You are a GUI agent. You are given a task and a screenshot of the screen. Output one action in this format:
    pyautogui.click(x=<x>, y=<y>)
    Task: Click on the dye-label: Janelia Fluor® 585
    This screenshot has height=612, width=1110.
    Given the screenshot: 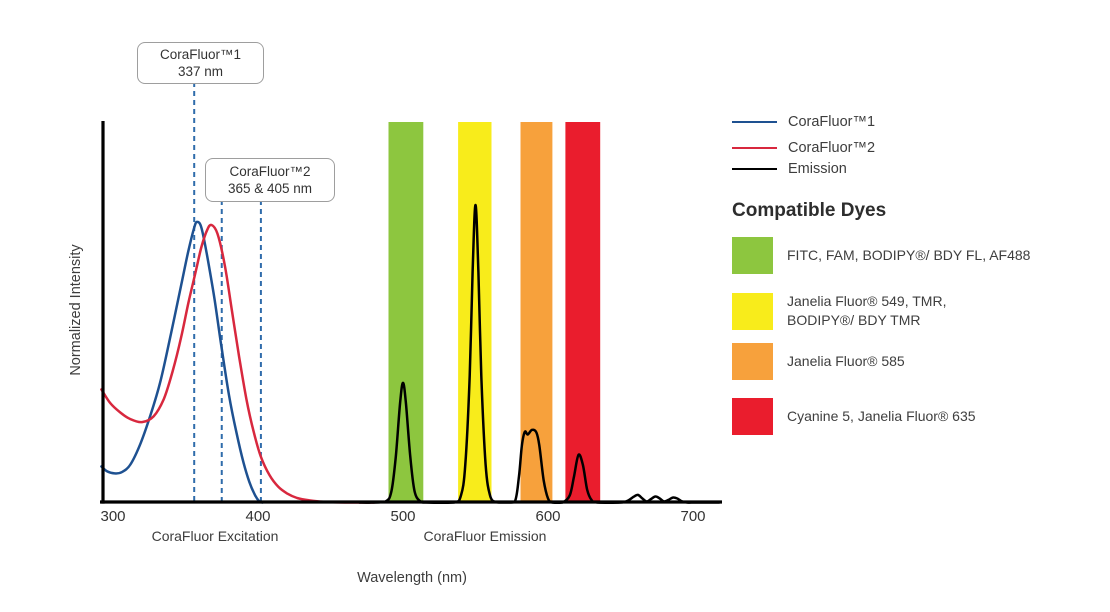 What is the action you would take?
    pyautogui.click(x=846, y=361)
    